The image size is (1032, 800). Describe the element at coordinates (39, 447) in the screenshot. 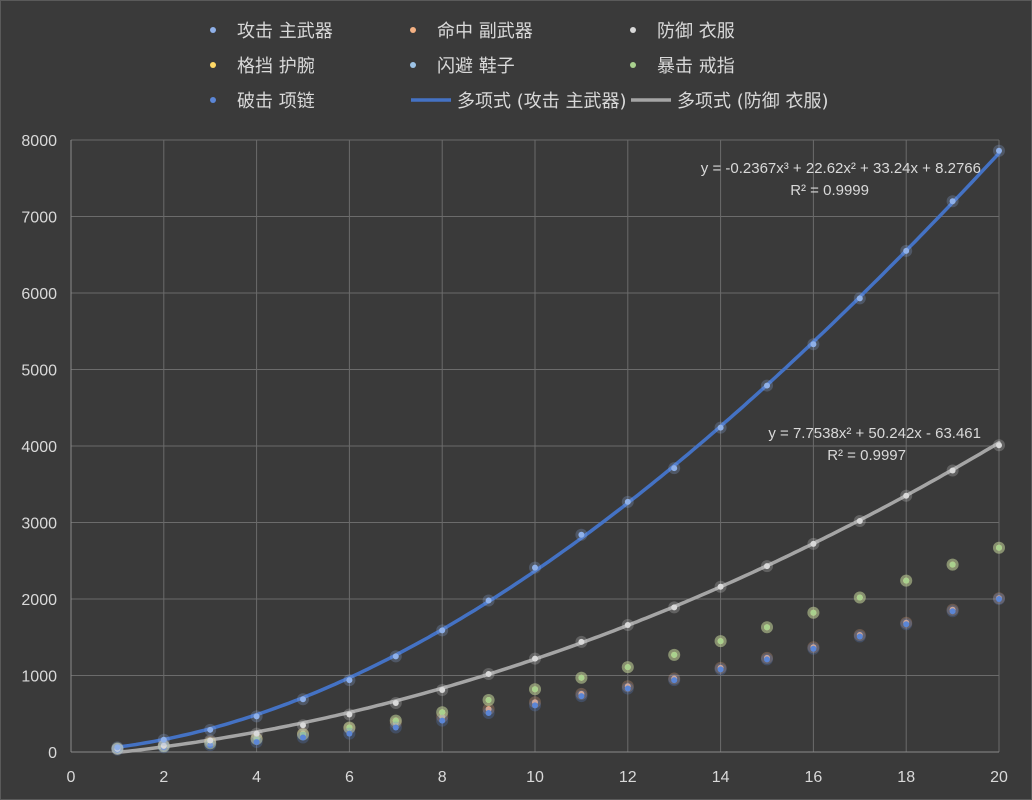

I see `y-tick-label: 4000` at that location.